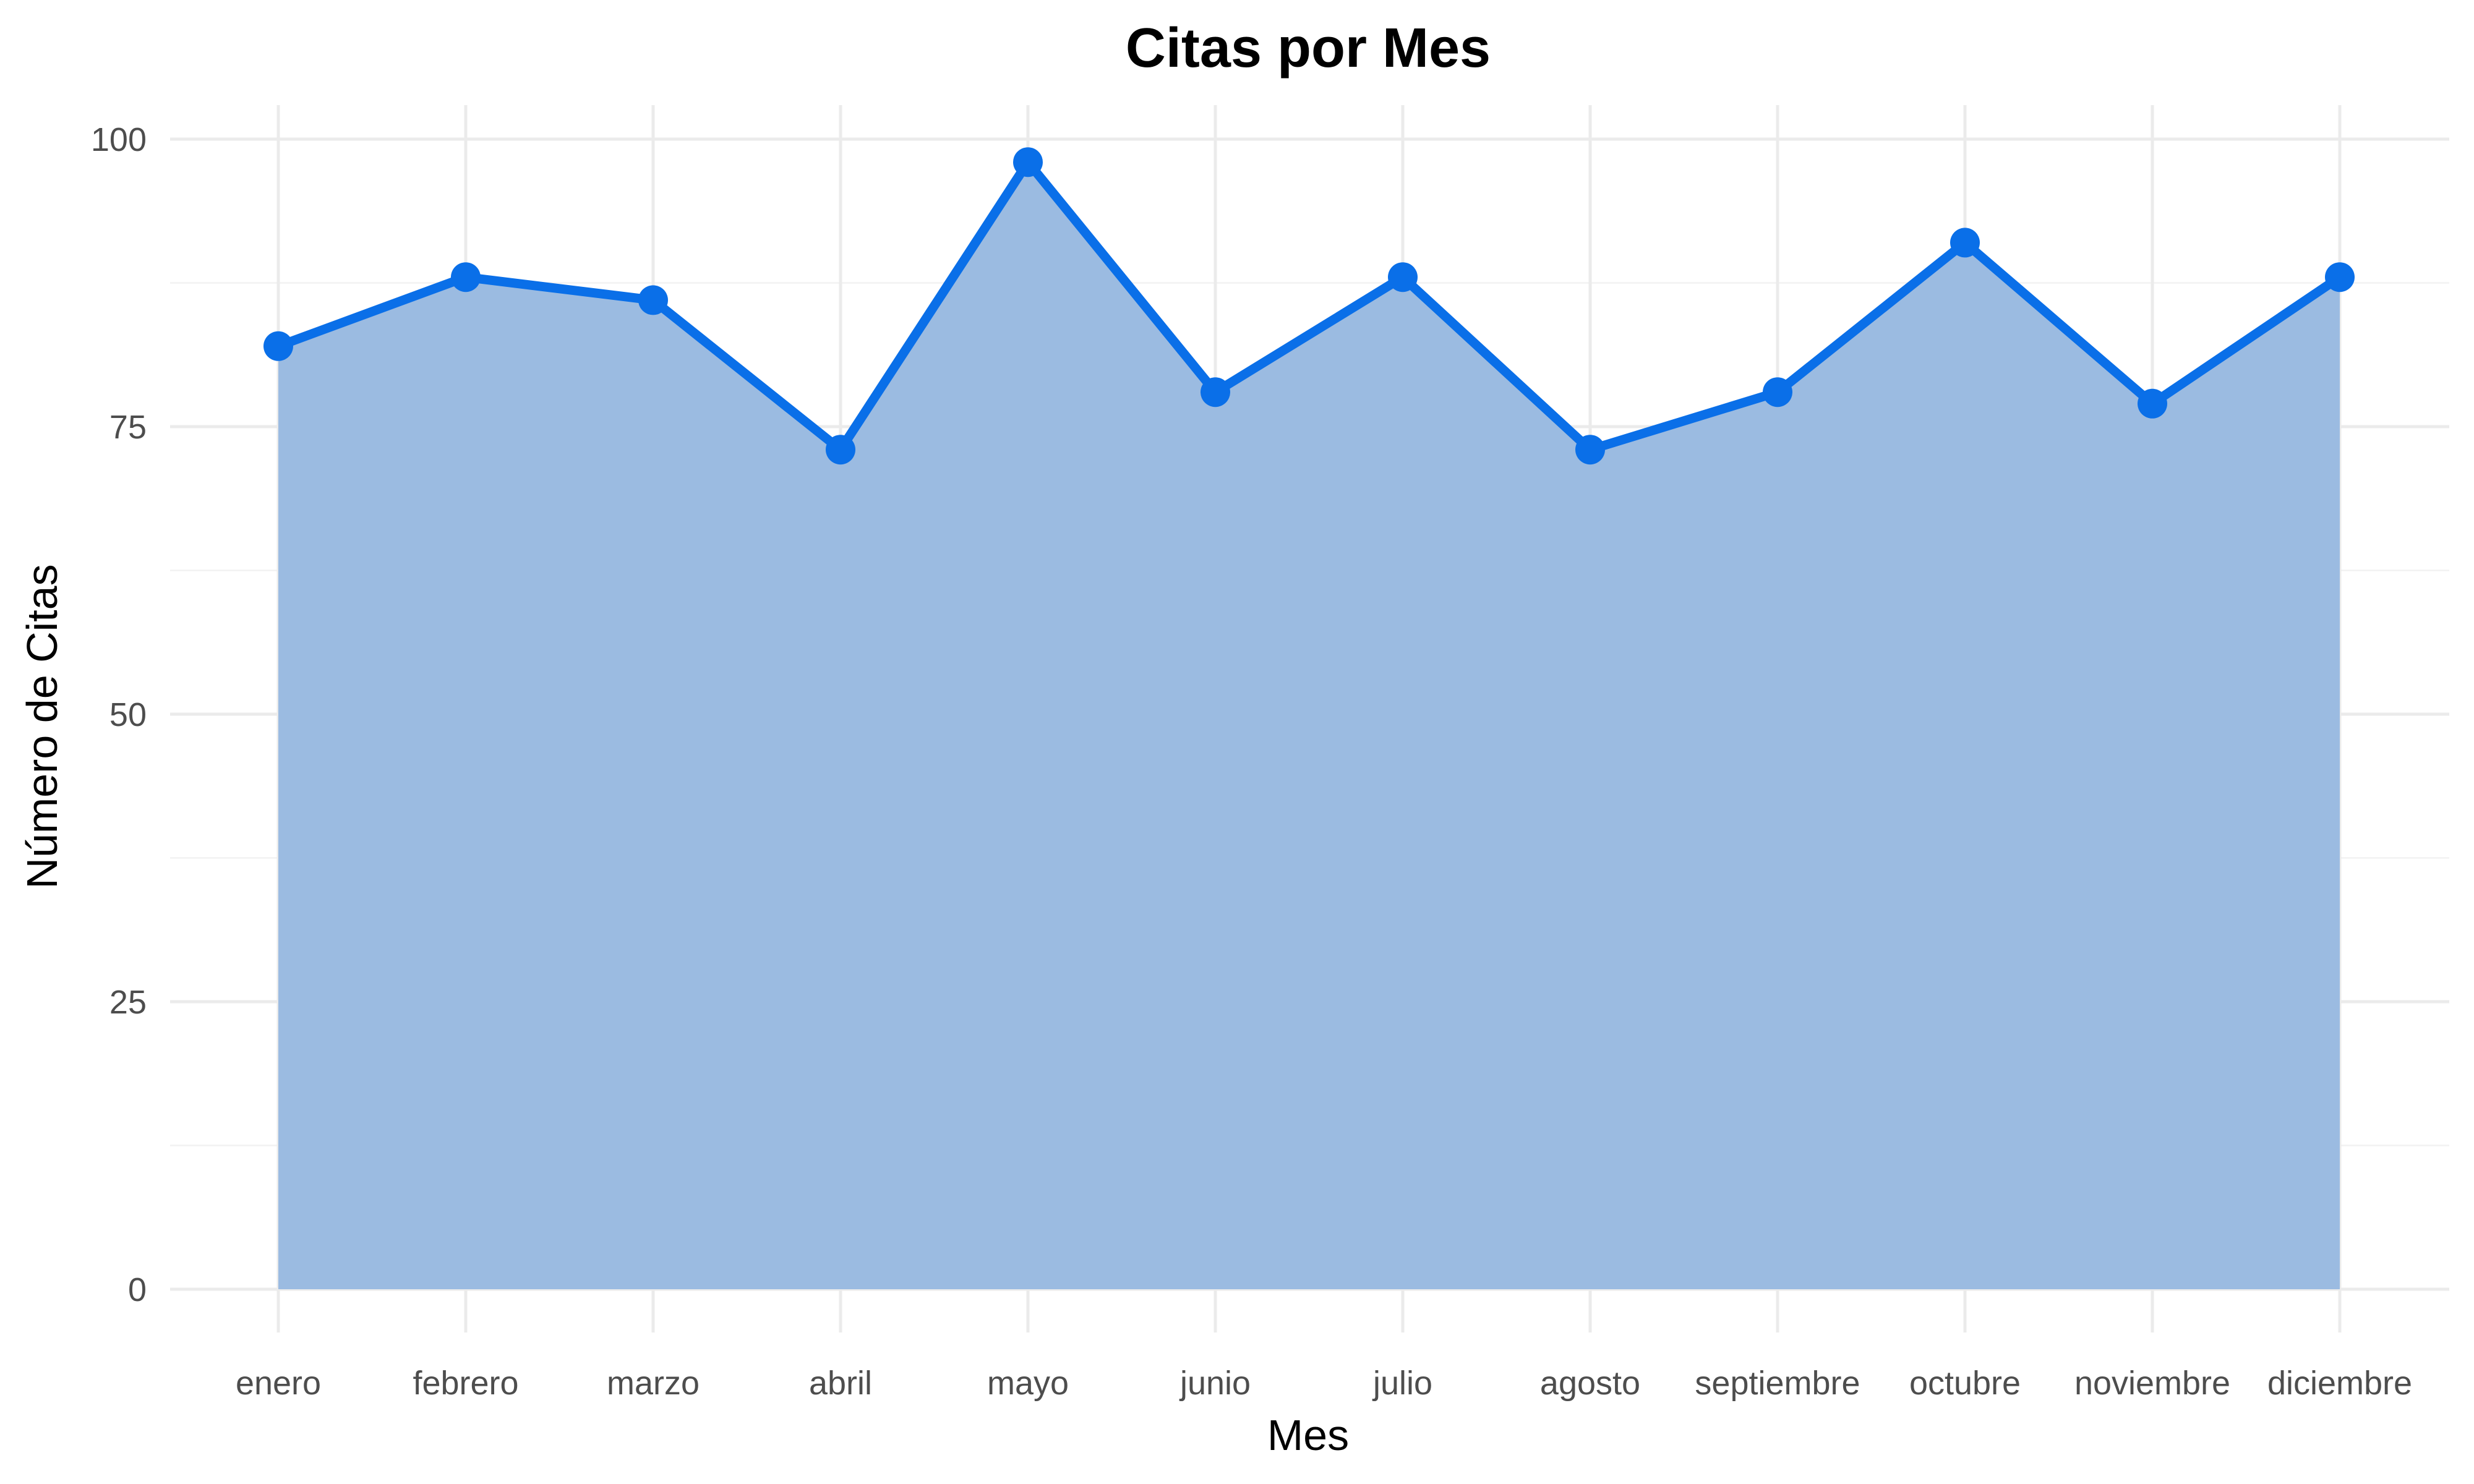 The height and width of the screenshot is (1484, 2474). I want to click on chart-title: Citas por Mes, so click(1308, 48).